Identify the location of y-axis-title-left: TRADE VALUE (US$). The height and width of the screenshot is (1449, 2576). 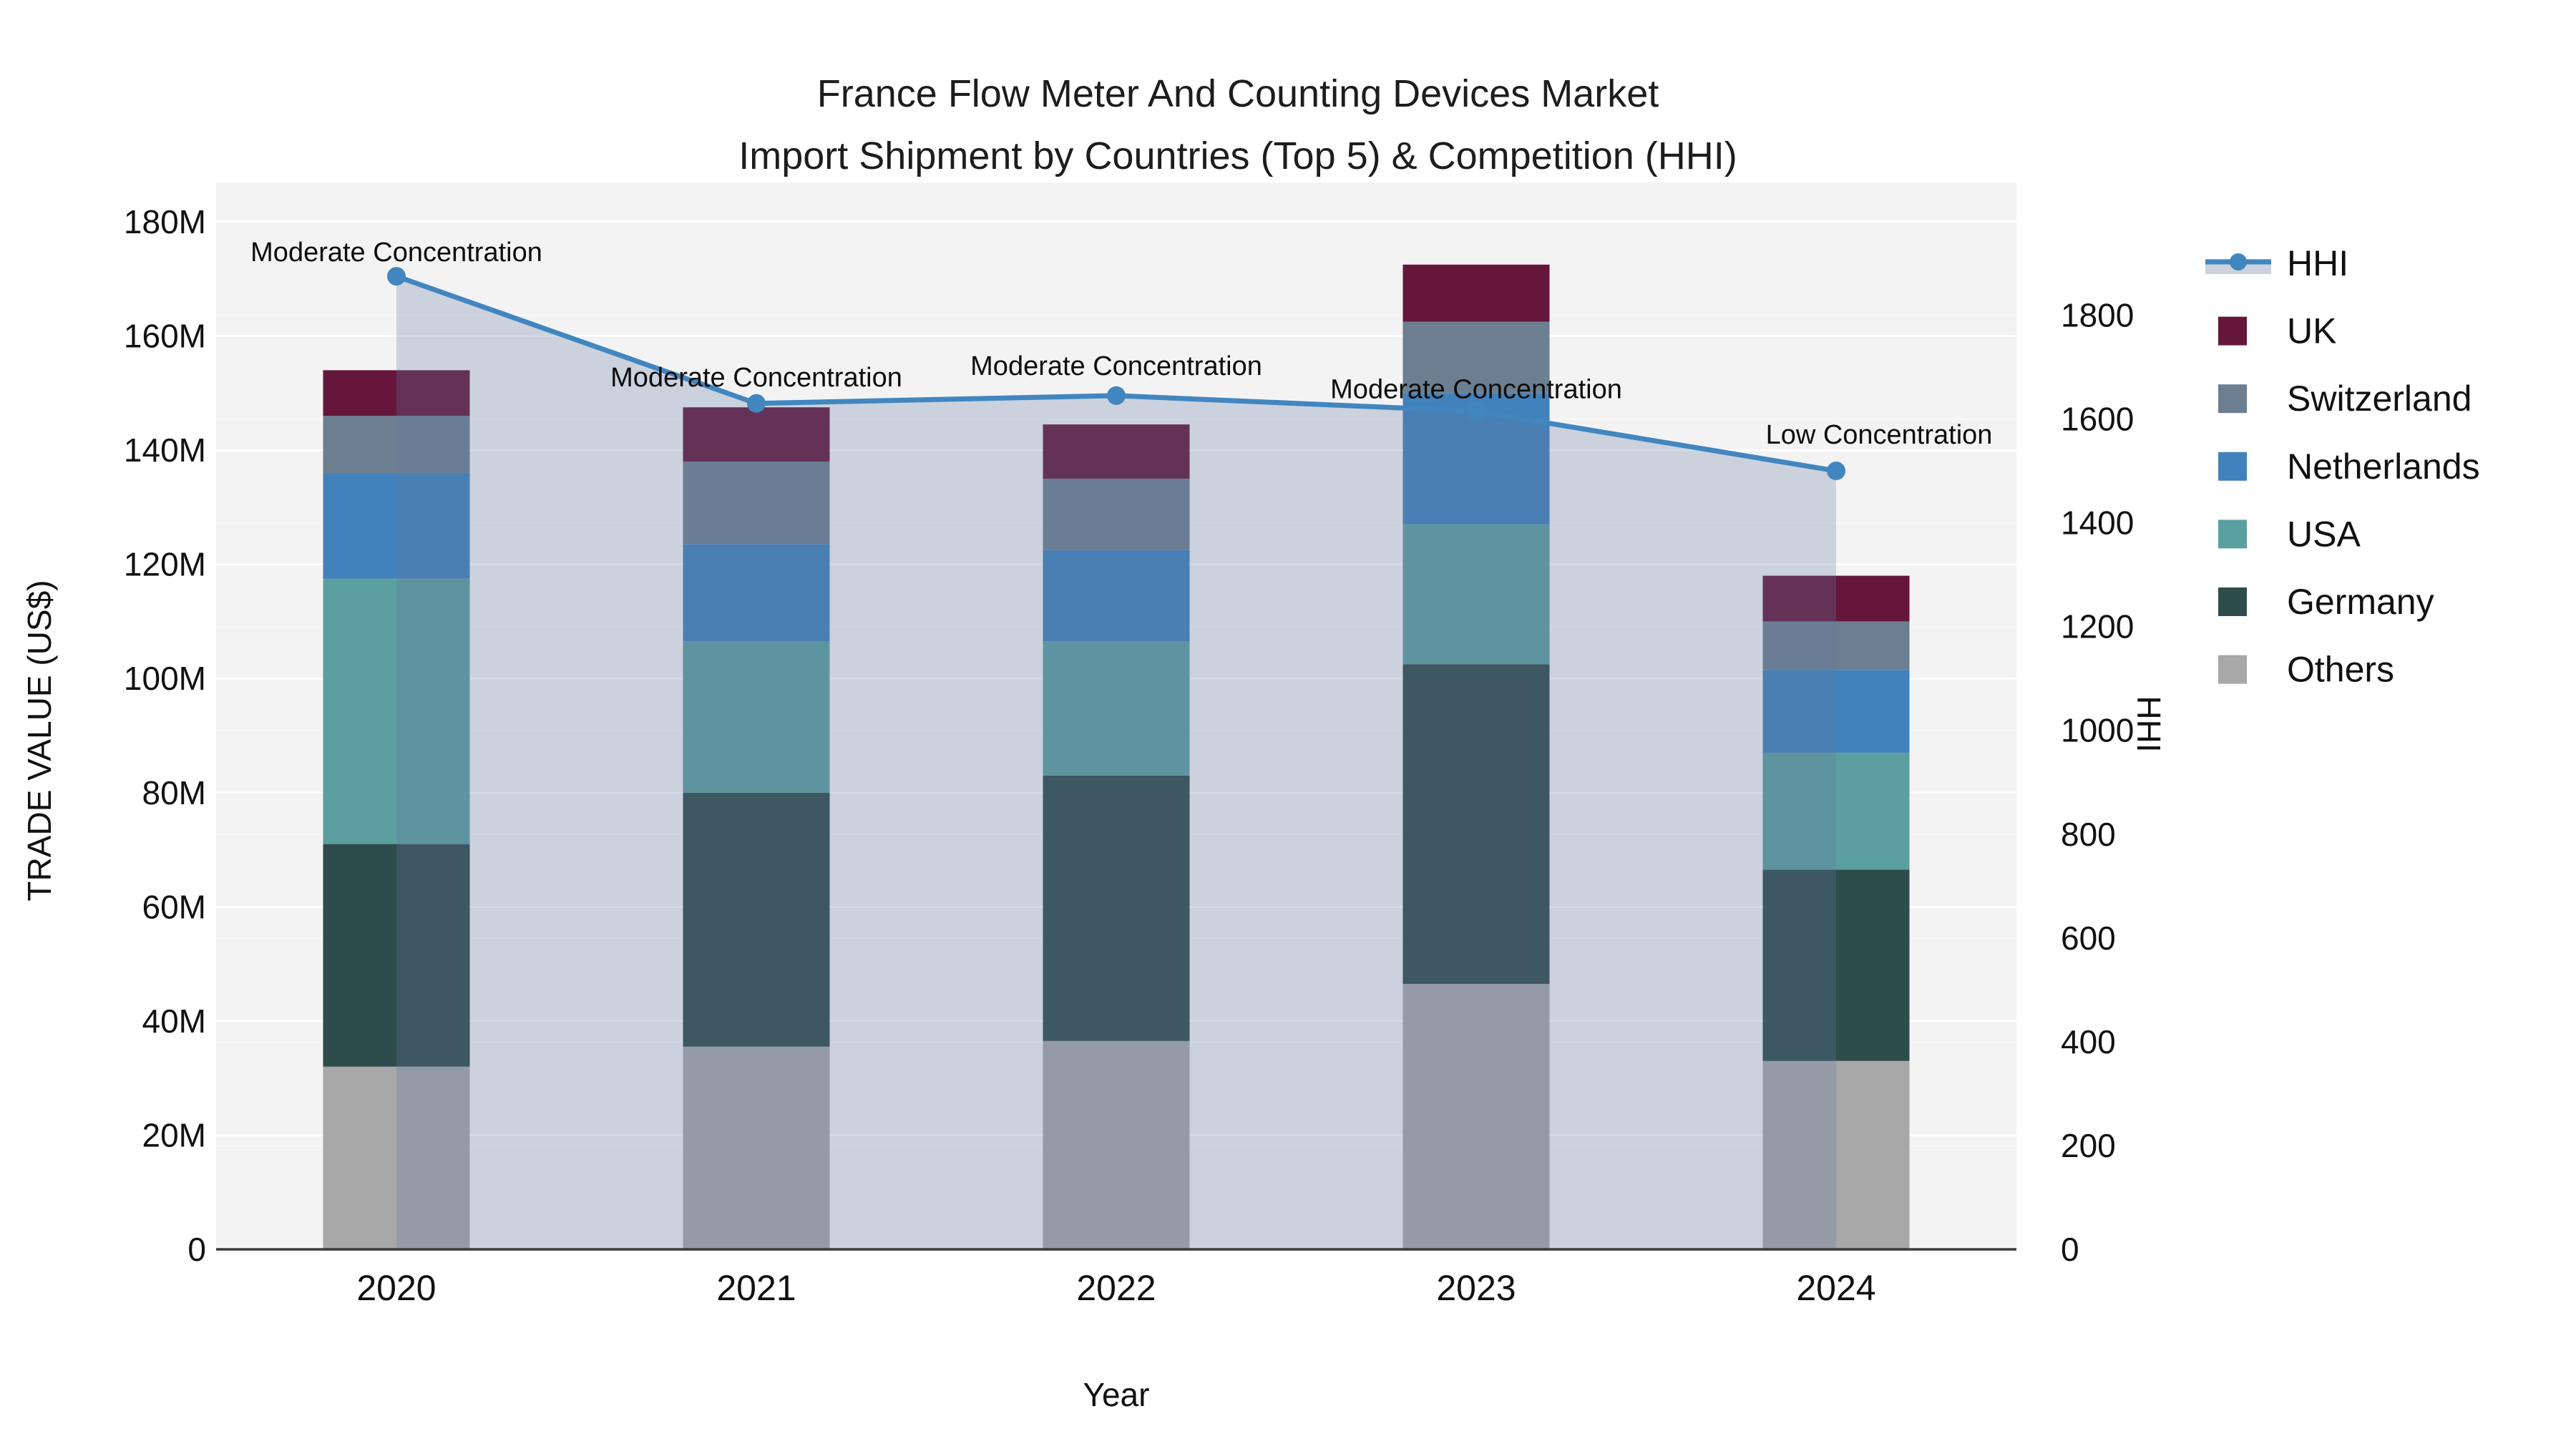
(39, 741).